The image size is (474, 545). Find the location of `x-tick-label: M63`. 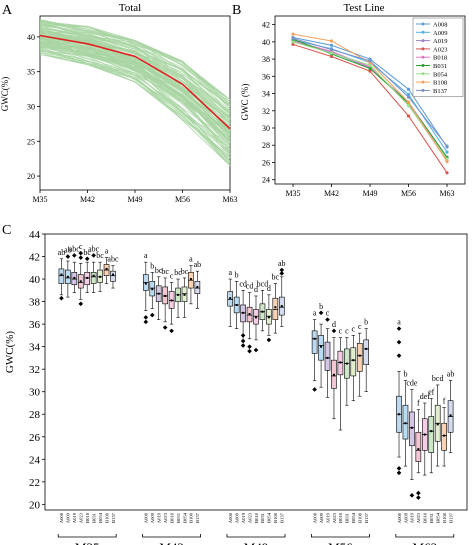

x-tick-label: M63 is located at coordinates (229, 199).